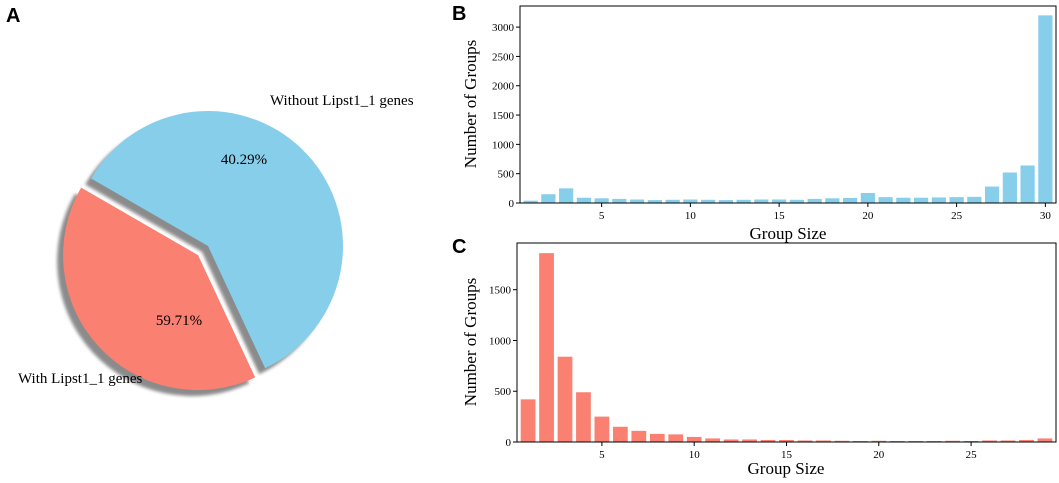  I want to click on chart-b-ylabel: Number of Groups, so click(470, 104).